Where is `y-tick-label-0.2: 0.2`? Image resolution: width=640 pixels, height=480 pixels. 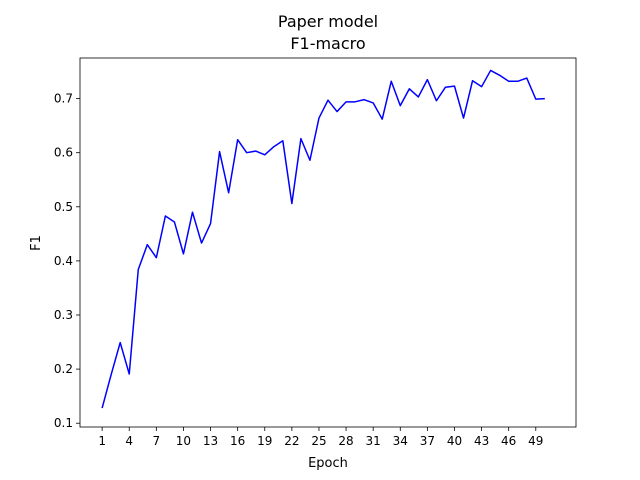
y-tick-label-0.2: 0.2 is located at coordinates (63, 369).